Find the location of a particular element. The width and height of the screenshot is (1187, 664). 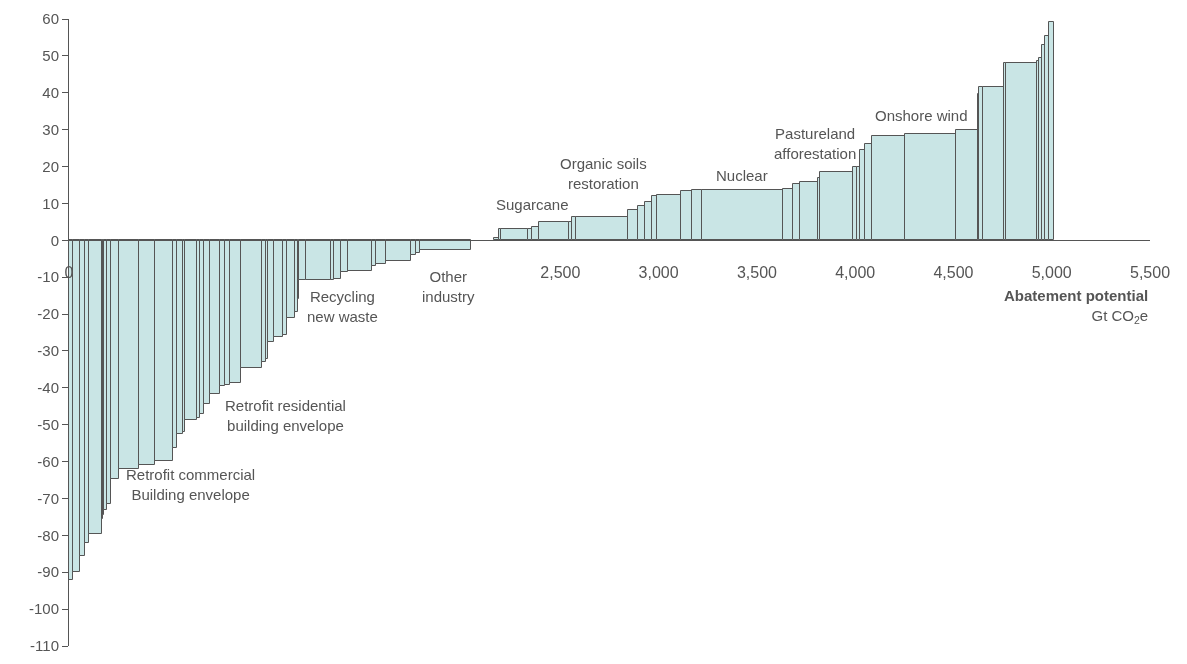

annotation: Pastureland afforestation is located at coordinates (815, 143).